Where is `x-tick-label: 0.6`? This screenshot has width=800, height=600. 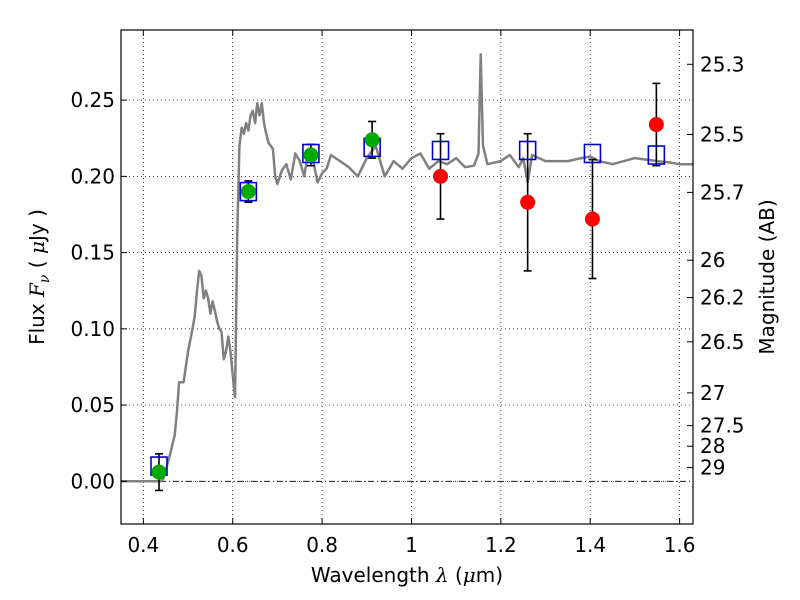
x-tick-label: 0.6 is located at coordinates (233, 545).